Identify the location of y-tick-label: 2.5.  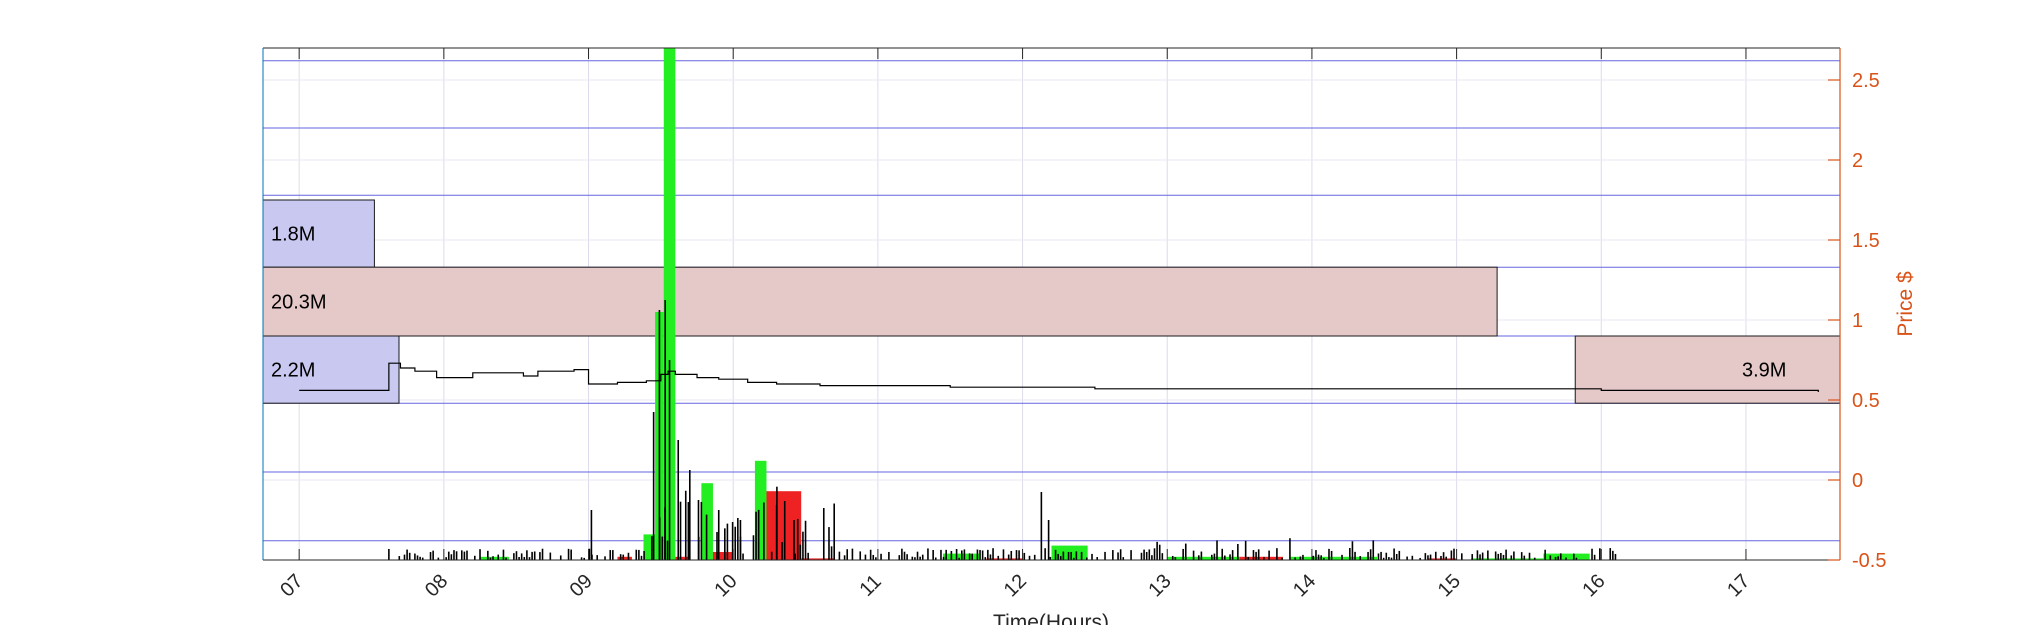
(1866, 81).